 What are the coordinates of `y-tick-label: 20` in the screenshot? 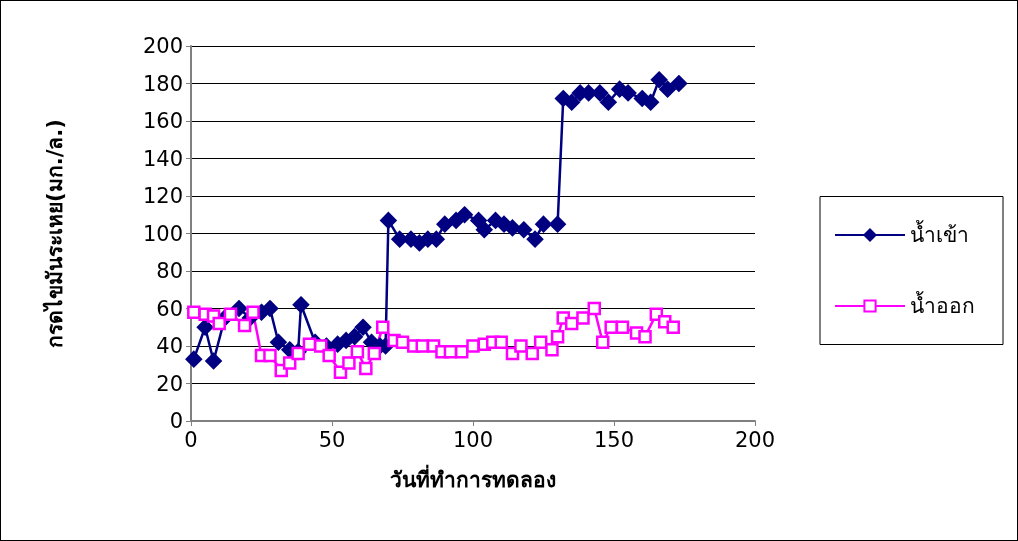 It's located at (169, 383).